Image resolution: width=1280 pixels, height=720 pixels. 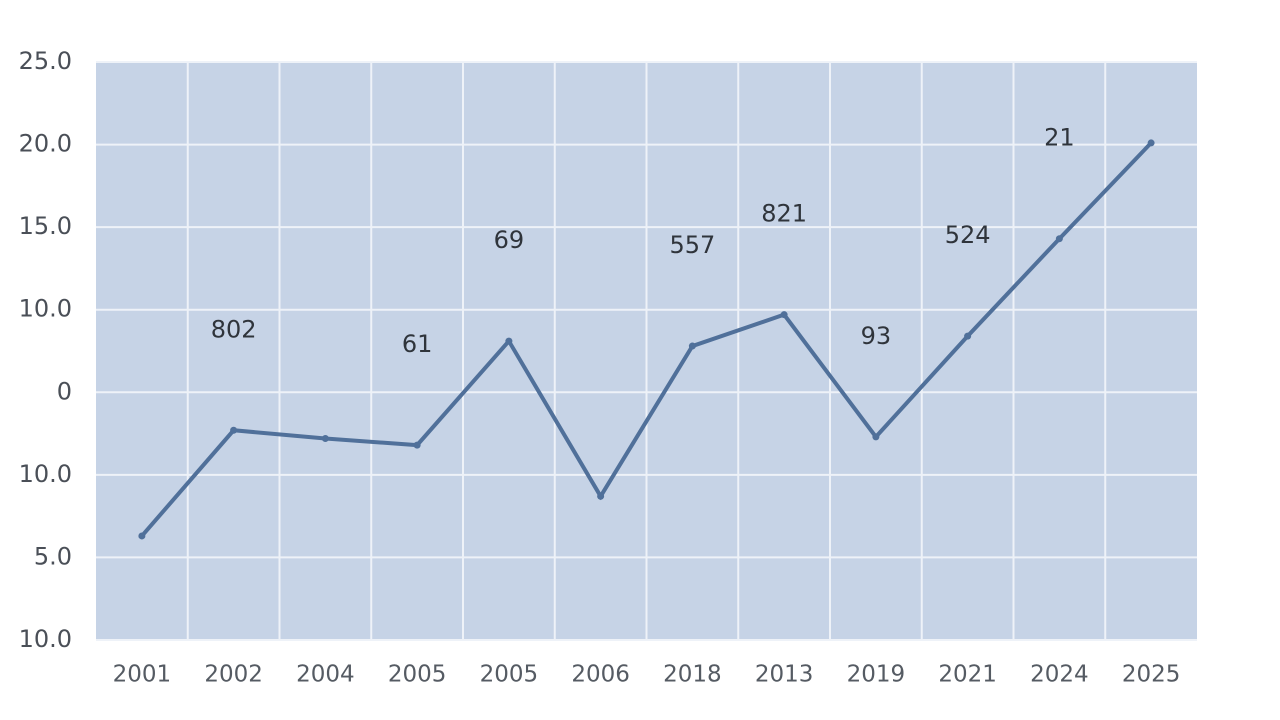 I want to click on point-label: 821, so click(x=784, y=214).